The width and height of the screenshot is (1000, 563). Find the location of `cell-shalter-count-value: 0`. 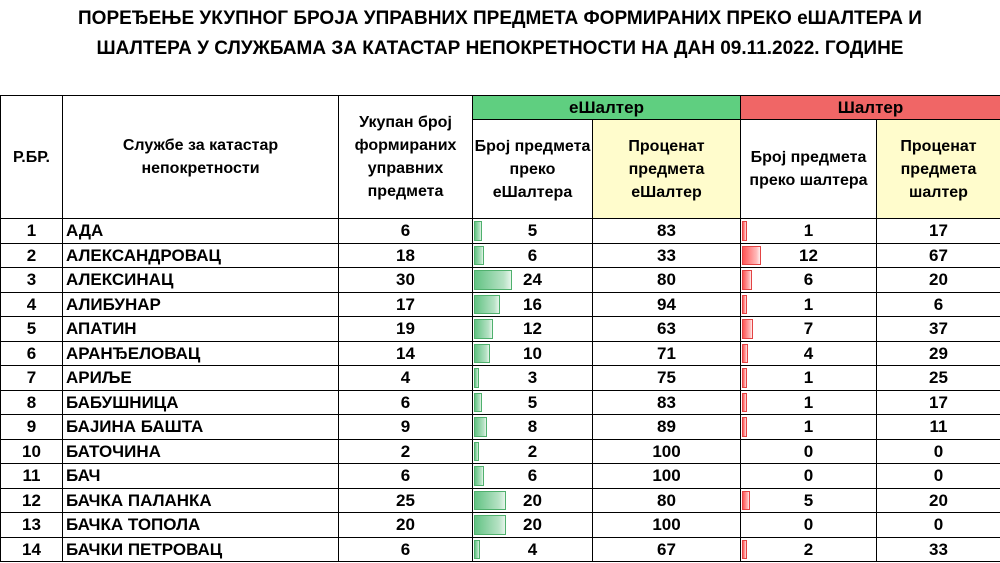

cell-shalter-count-value: 0 is located at coordinates (808, 476).